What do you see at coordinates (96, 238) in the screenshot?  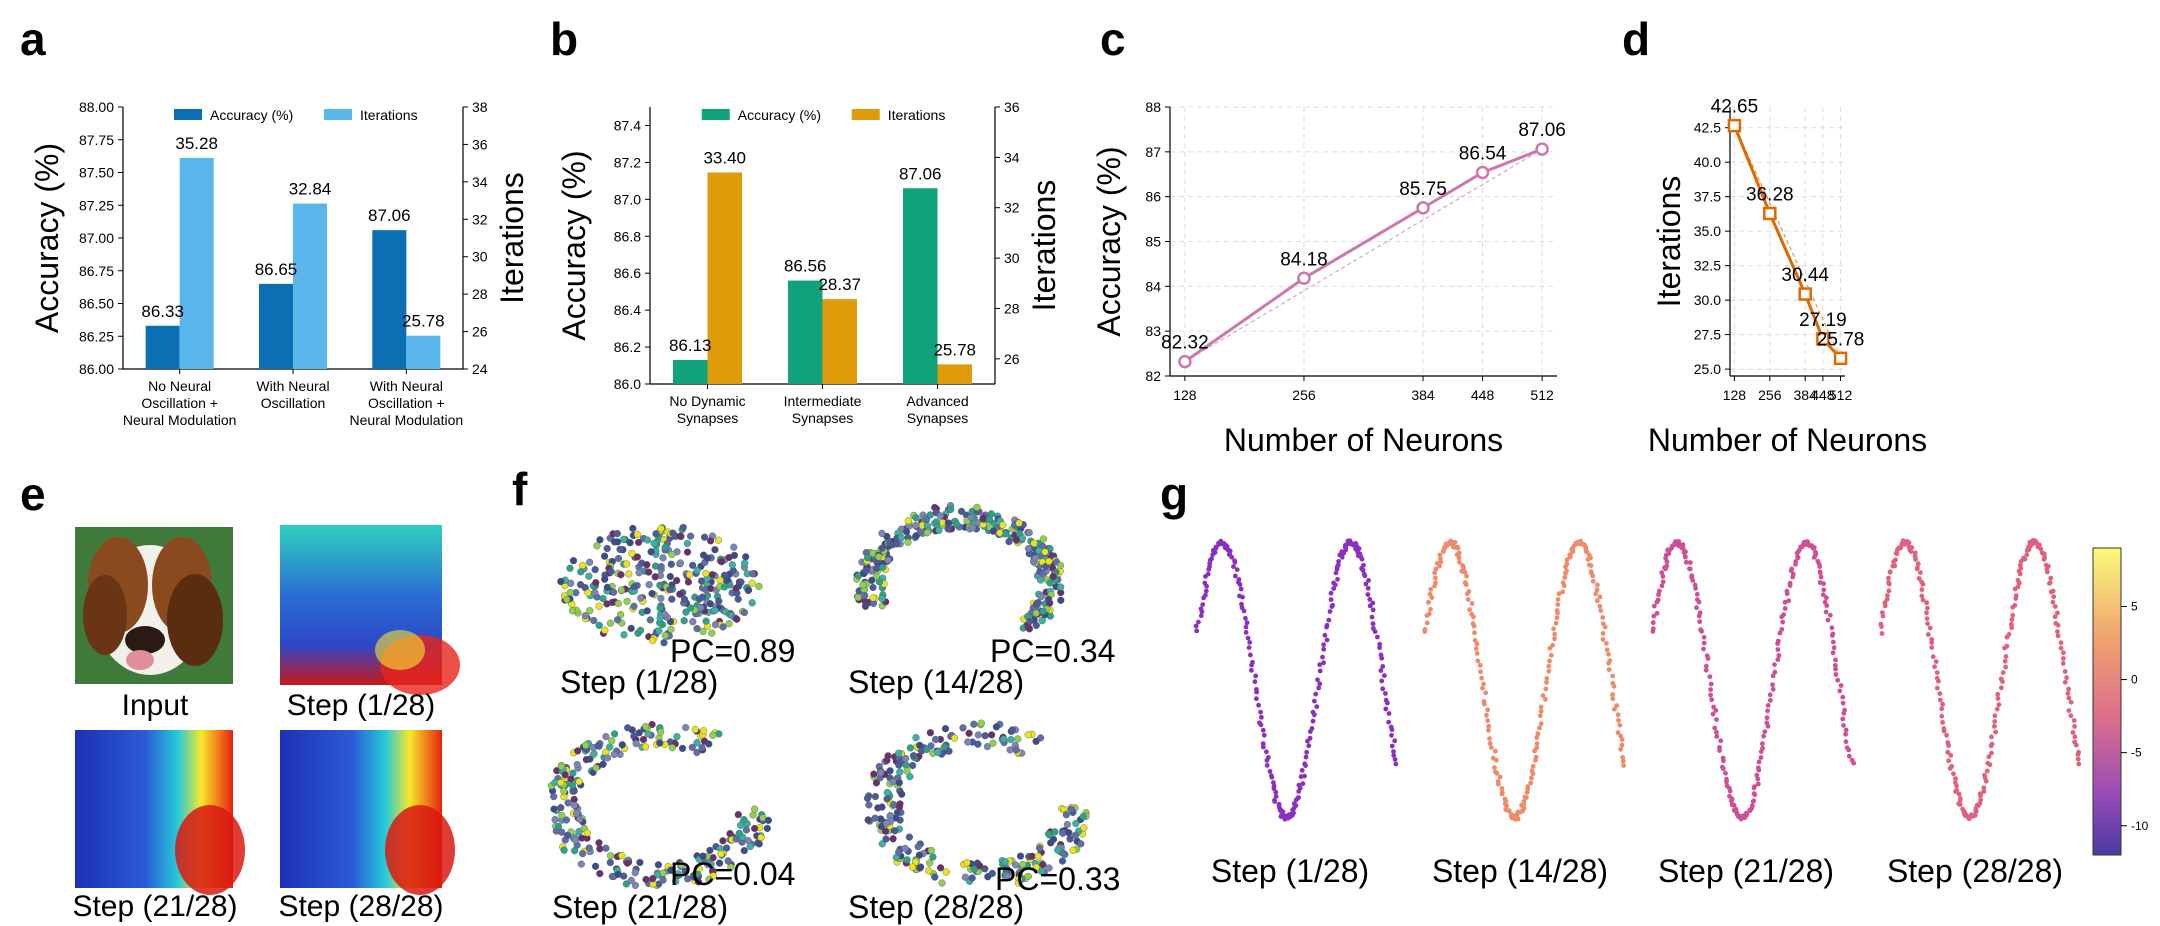 I see `y-tick-label: 87.00` at bounding box center [96, 238].